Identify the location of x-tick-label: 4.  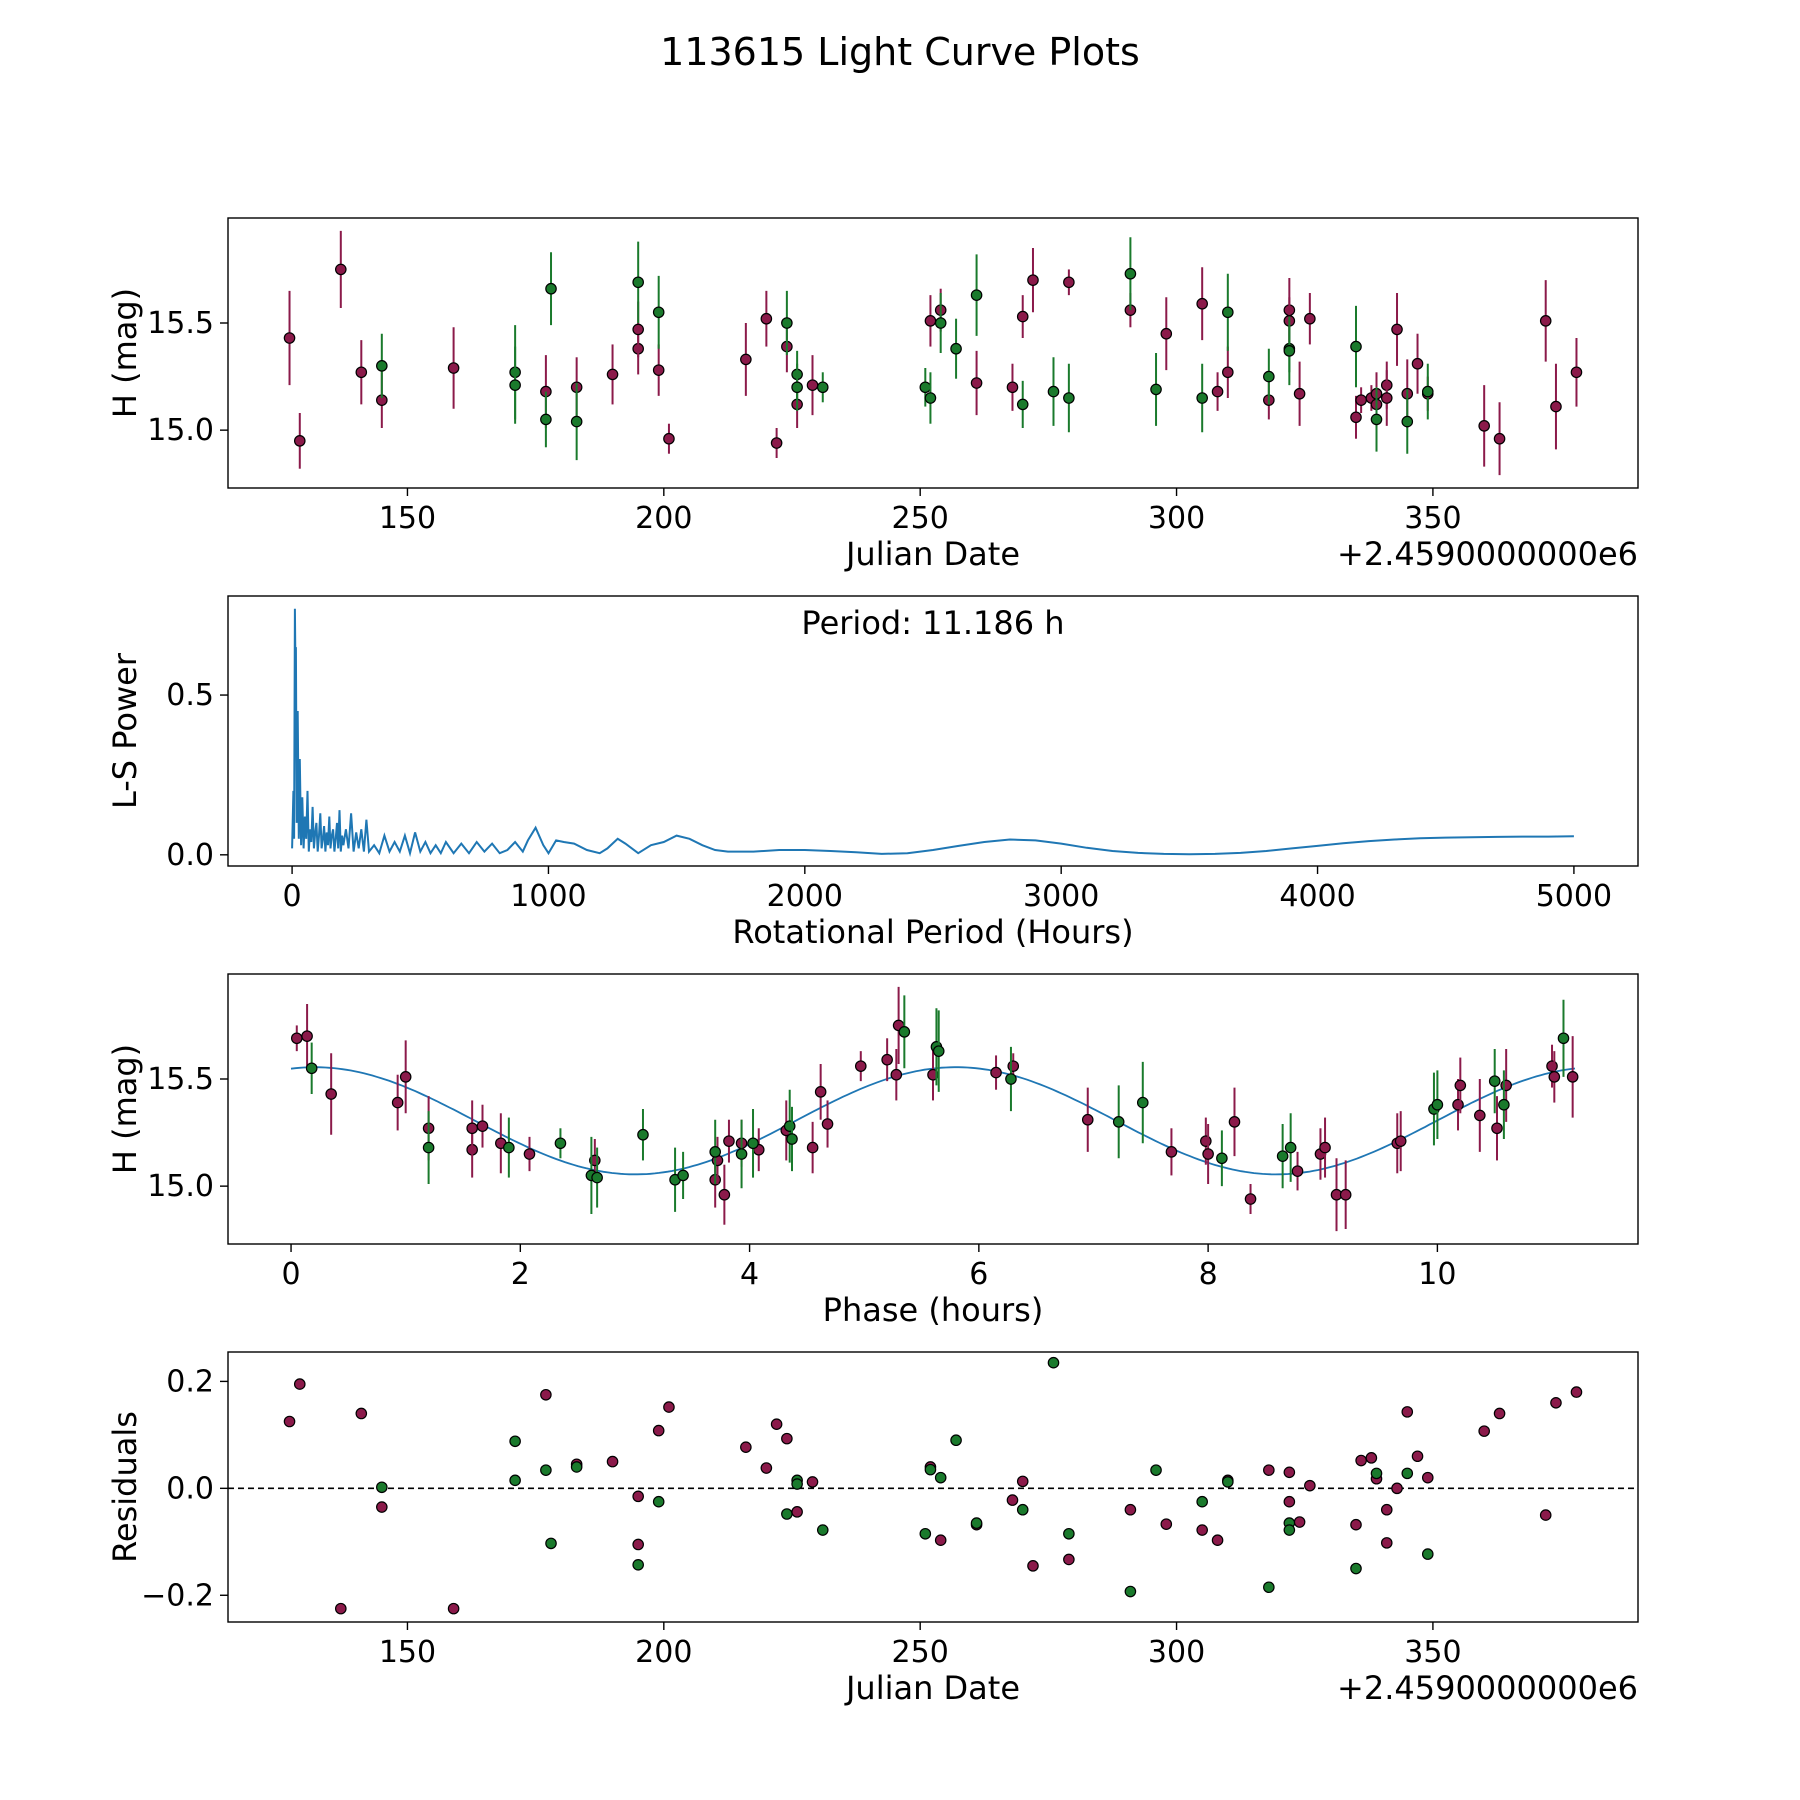
(749, 1274).